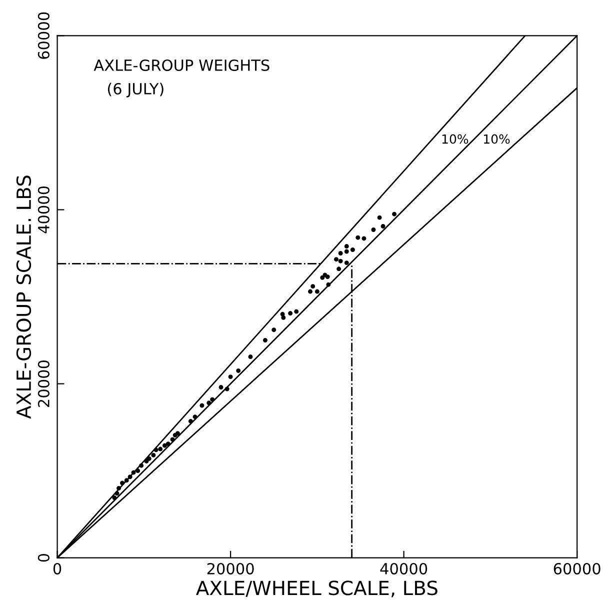 This screenshot has width=603, height=605. Describe the element at coordinates (230, 568) in the screenshot. I see `x-tick-label: 20000` at that location.